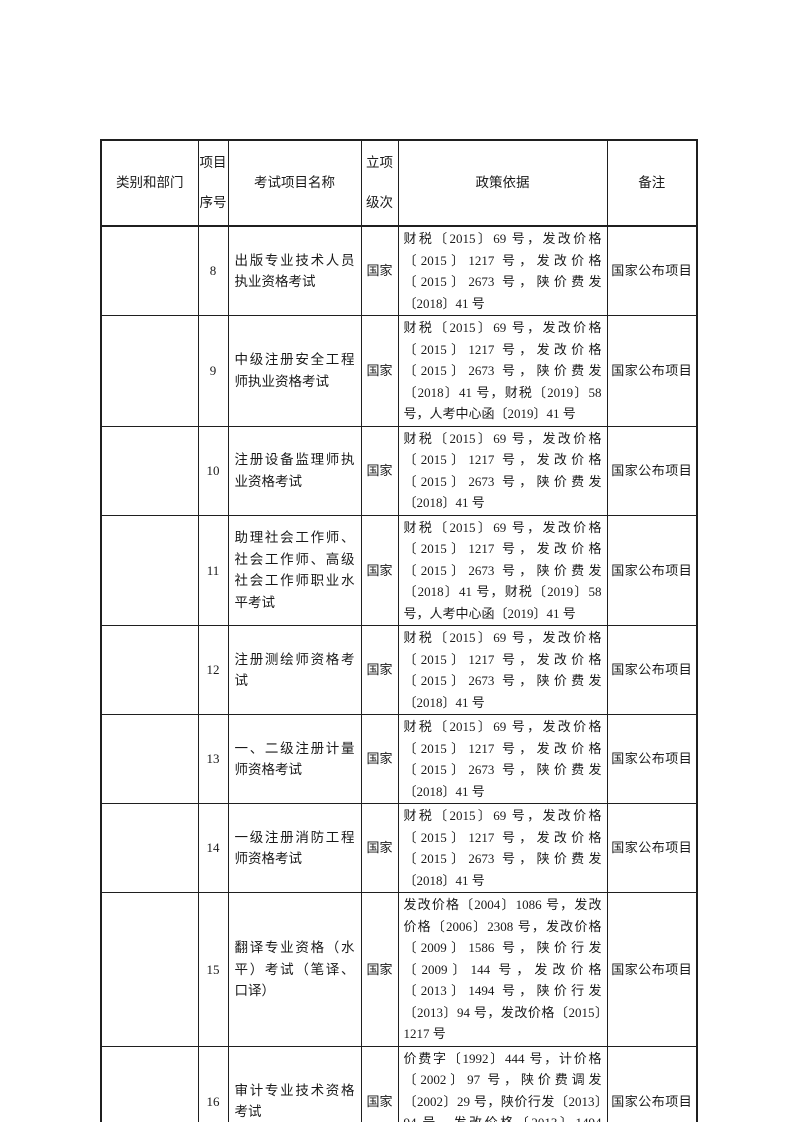 This screenshot has width=793, height=1122. I want to click on cell-exam-name: 一级注册消防工程师资格考试, so click(294, 848).